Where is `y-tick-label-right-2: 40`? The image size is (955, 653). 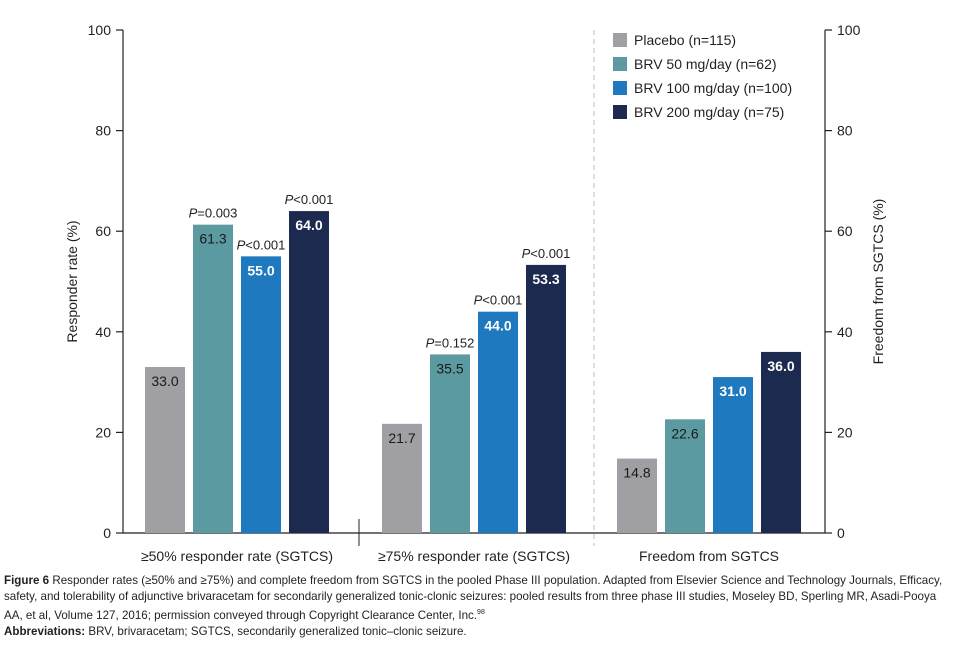 y-tick-label-right-2: 40 is located at coordinates (845, 332).